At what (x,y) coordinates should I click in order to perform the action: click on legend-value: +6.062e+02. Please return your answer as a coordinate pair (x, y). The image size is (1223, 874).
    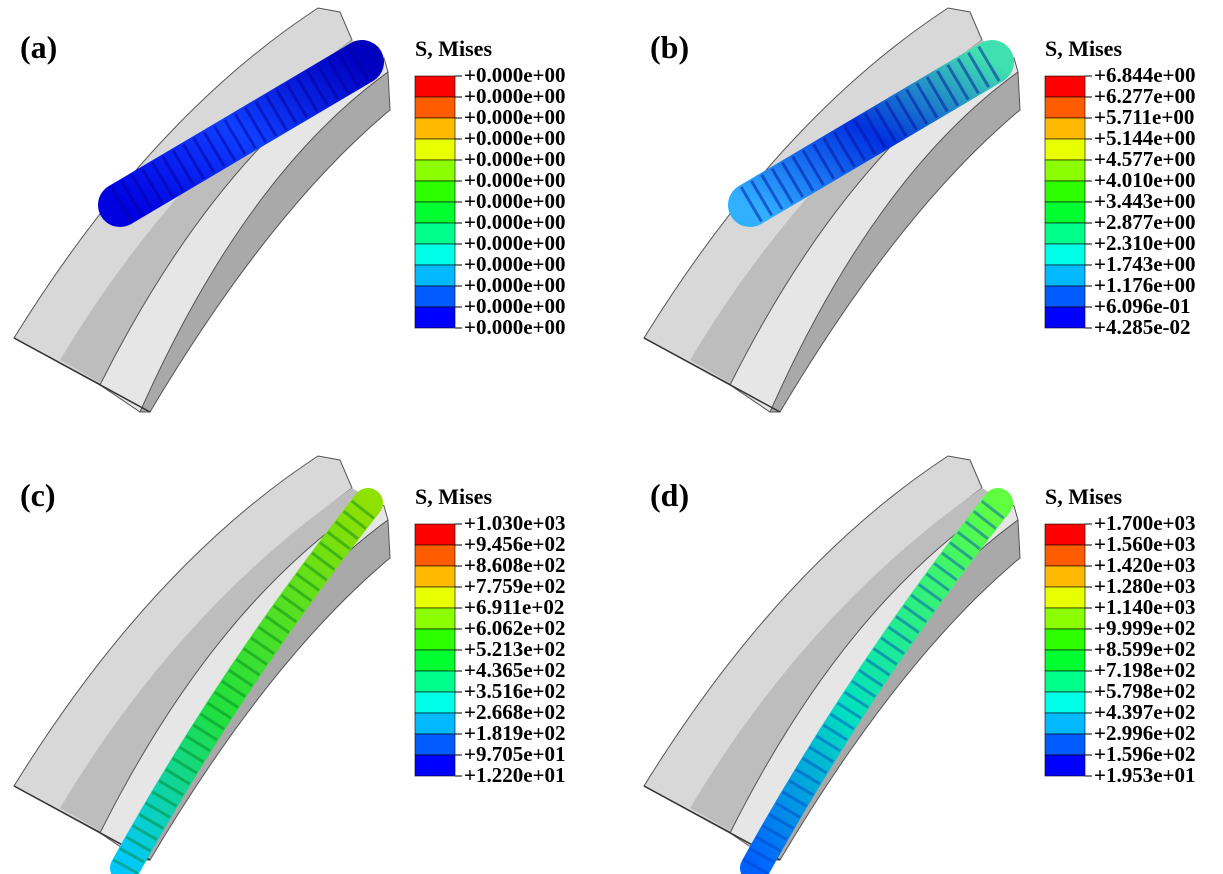
    Looking at the image, I should click on (515, 628).